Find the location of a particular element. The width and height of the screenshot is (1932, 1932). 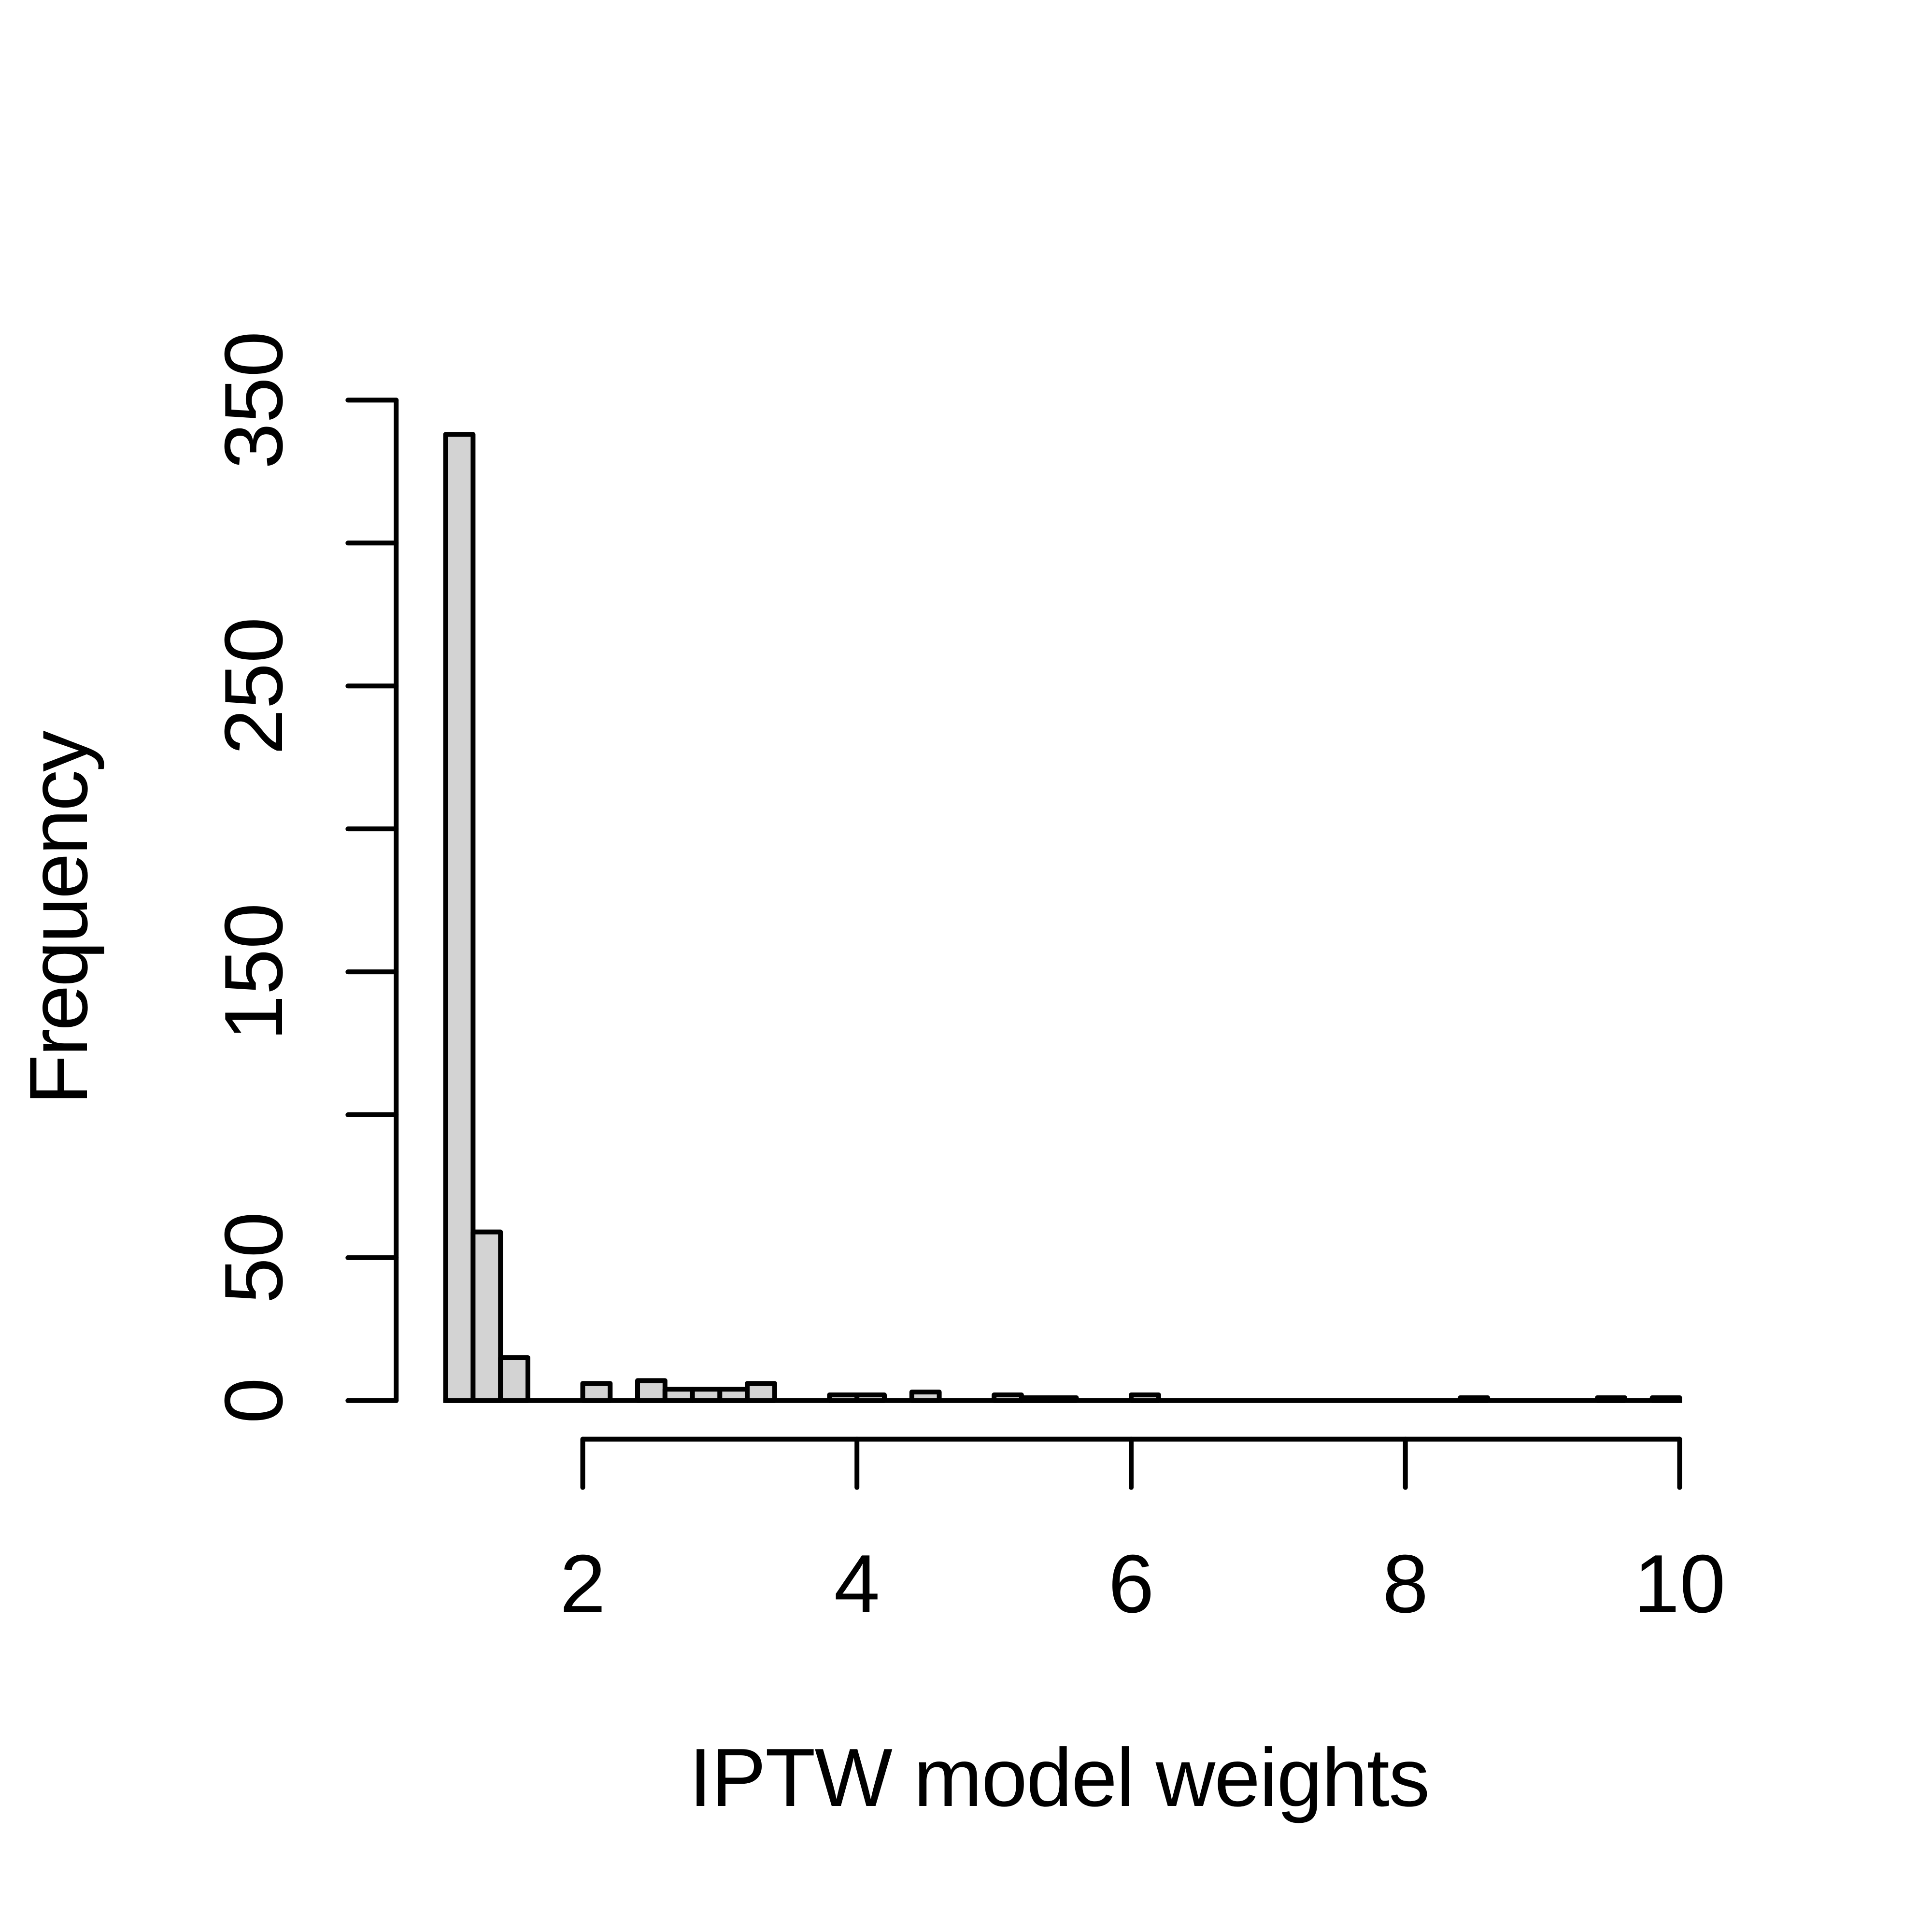

svg-text: 6 is located at coordinates (1131, 1584).